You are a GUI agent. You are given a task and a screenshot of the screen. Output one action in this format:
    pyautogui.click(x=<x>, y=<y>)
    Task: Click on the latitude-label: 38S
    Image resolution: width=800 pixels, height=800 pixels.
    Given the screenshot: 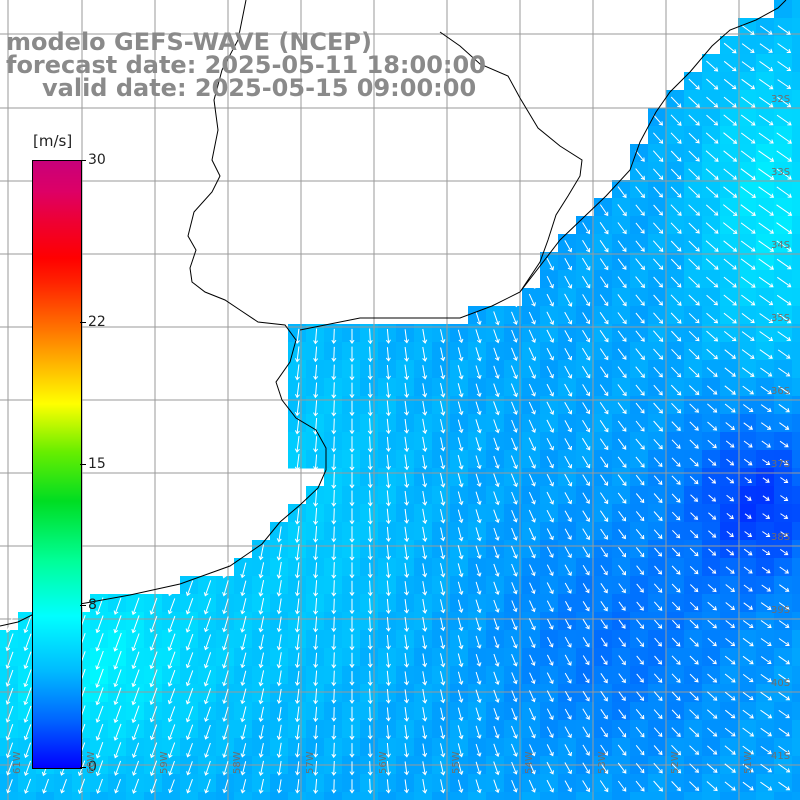 What is the action you would take?
    pyautogui.click(x=781, y=537)
    